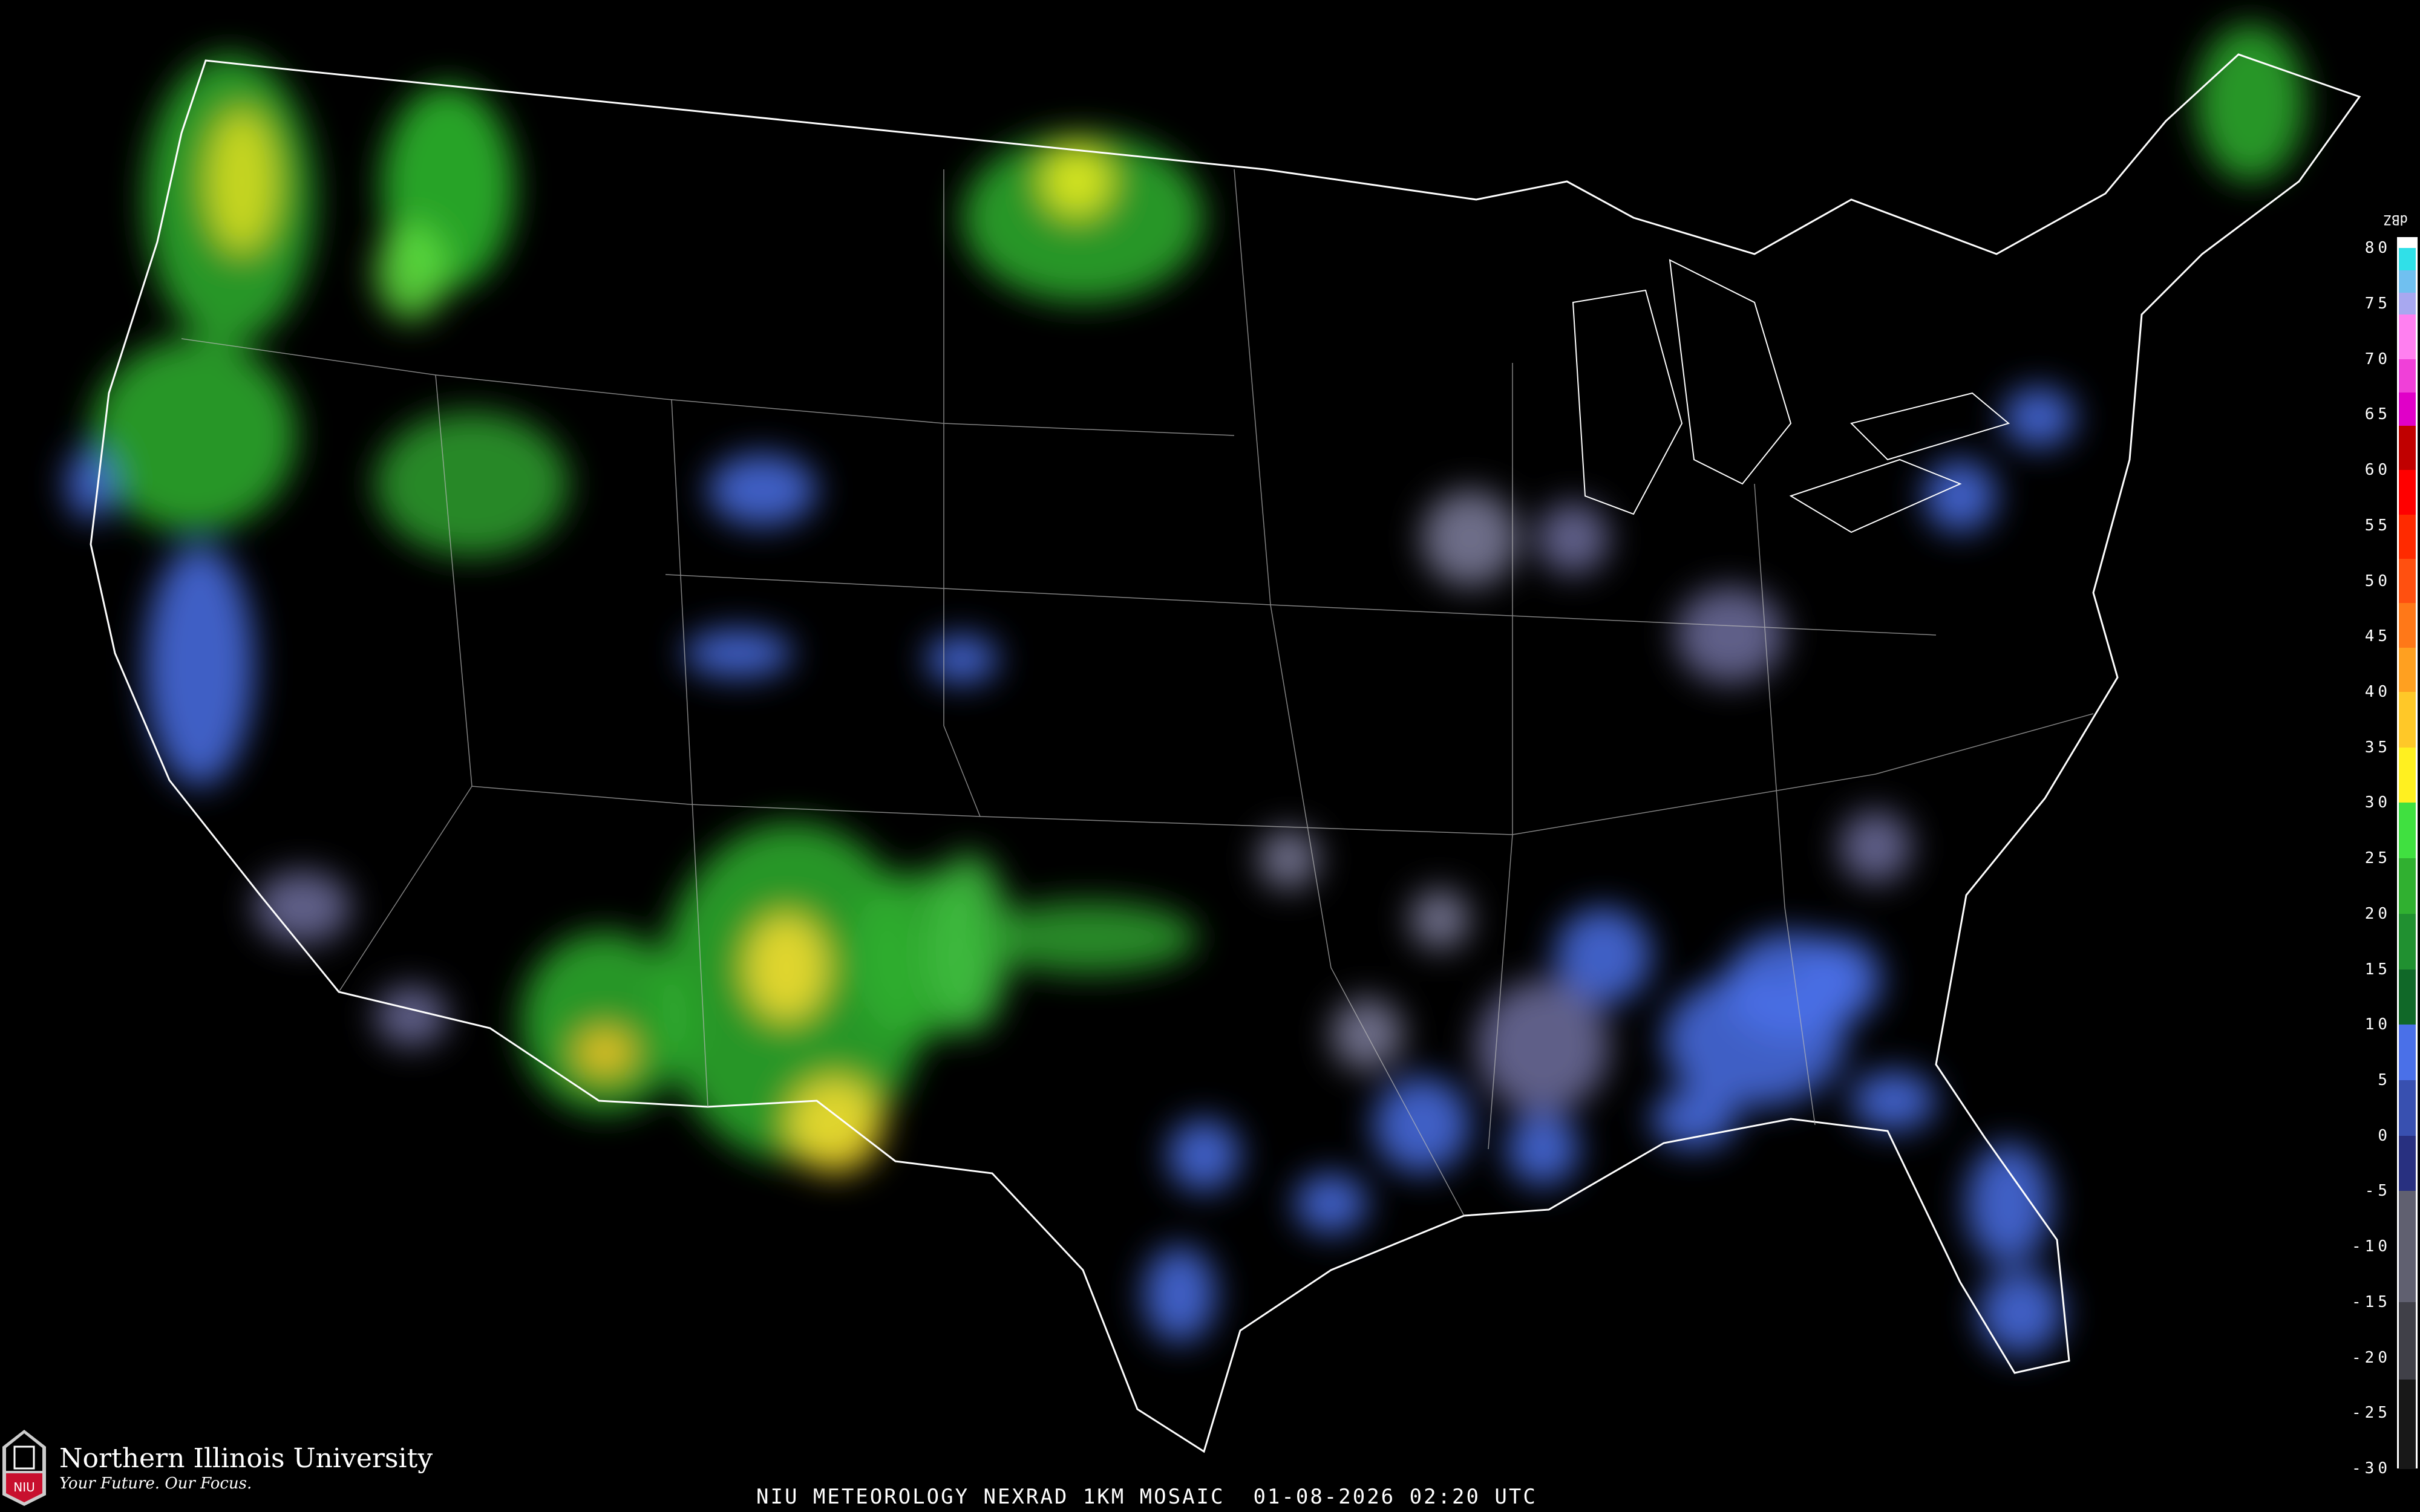  What do you see at coordinates (2371, 1358) in the screenshot?
I see `legend-tick-label: -20` at bounding box center [2371, 1358].